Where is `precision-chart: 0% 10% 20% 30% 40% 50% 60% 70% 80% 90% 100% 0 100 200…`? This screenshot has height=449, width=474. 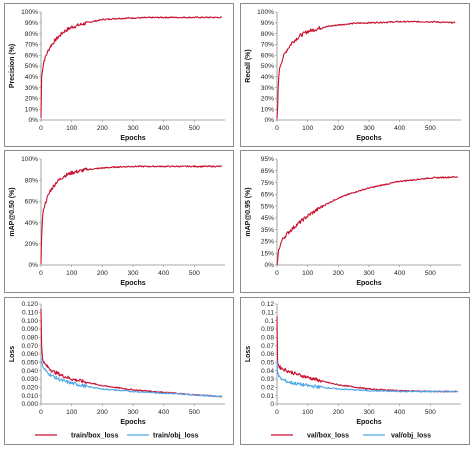
precision-chart: 0% 10% 20% 30% 40% 50% 60% 70% 80% 90% 100% 0 100 200… is located at coordinates (117, 75).